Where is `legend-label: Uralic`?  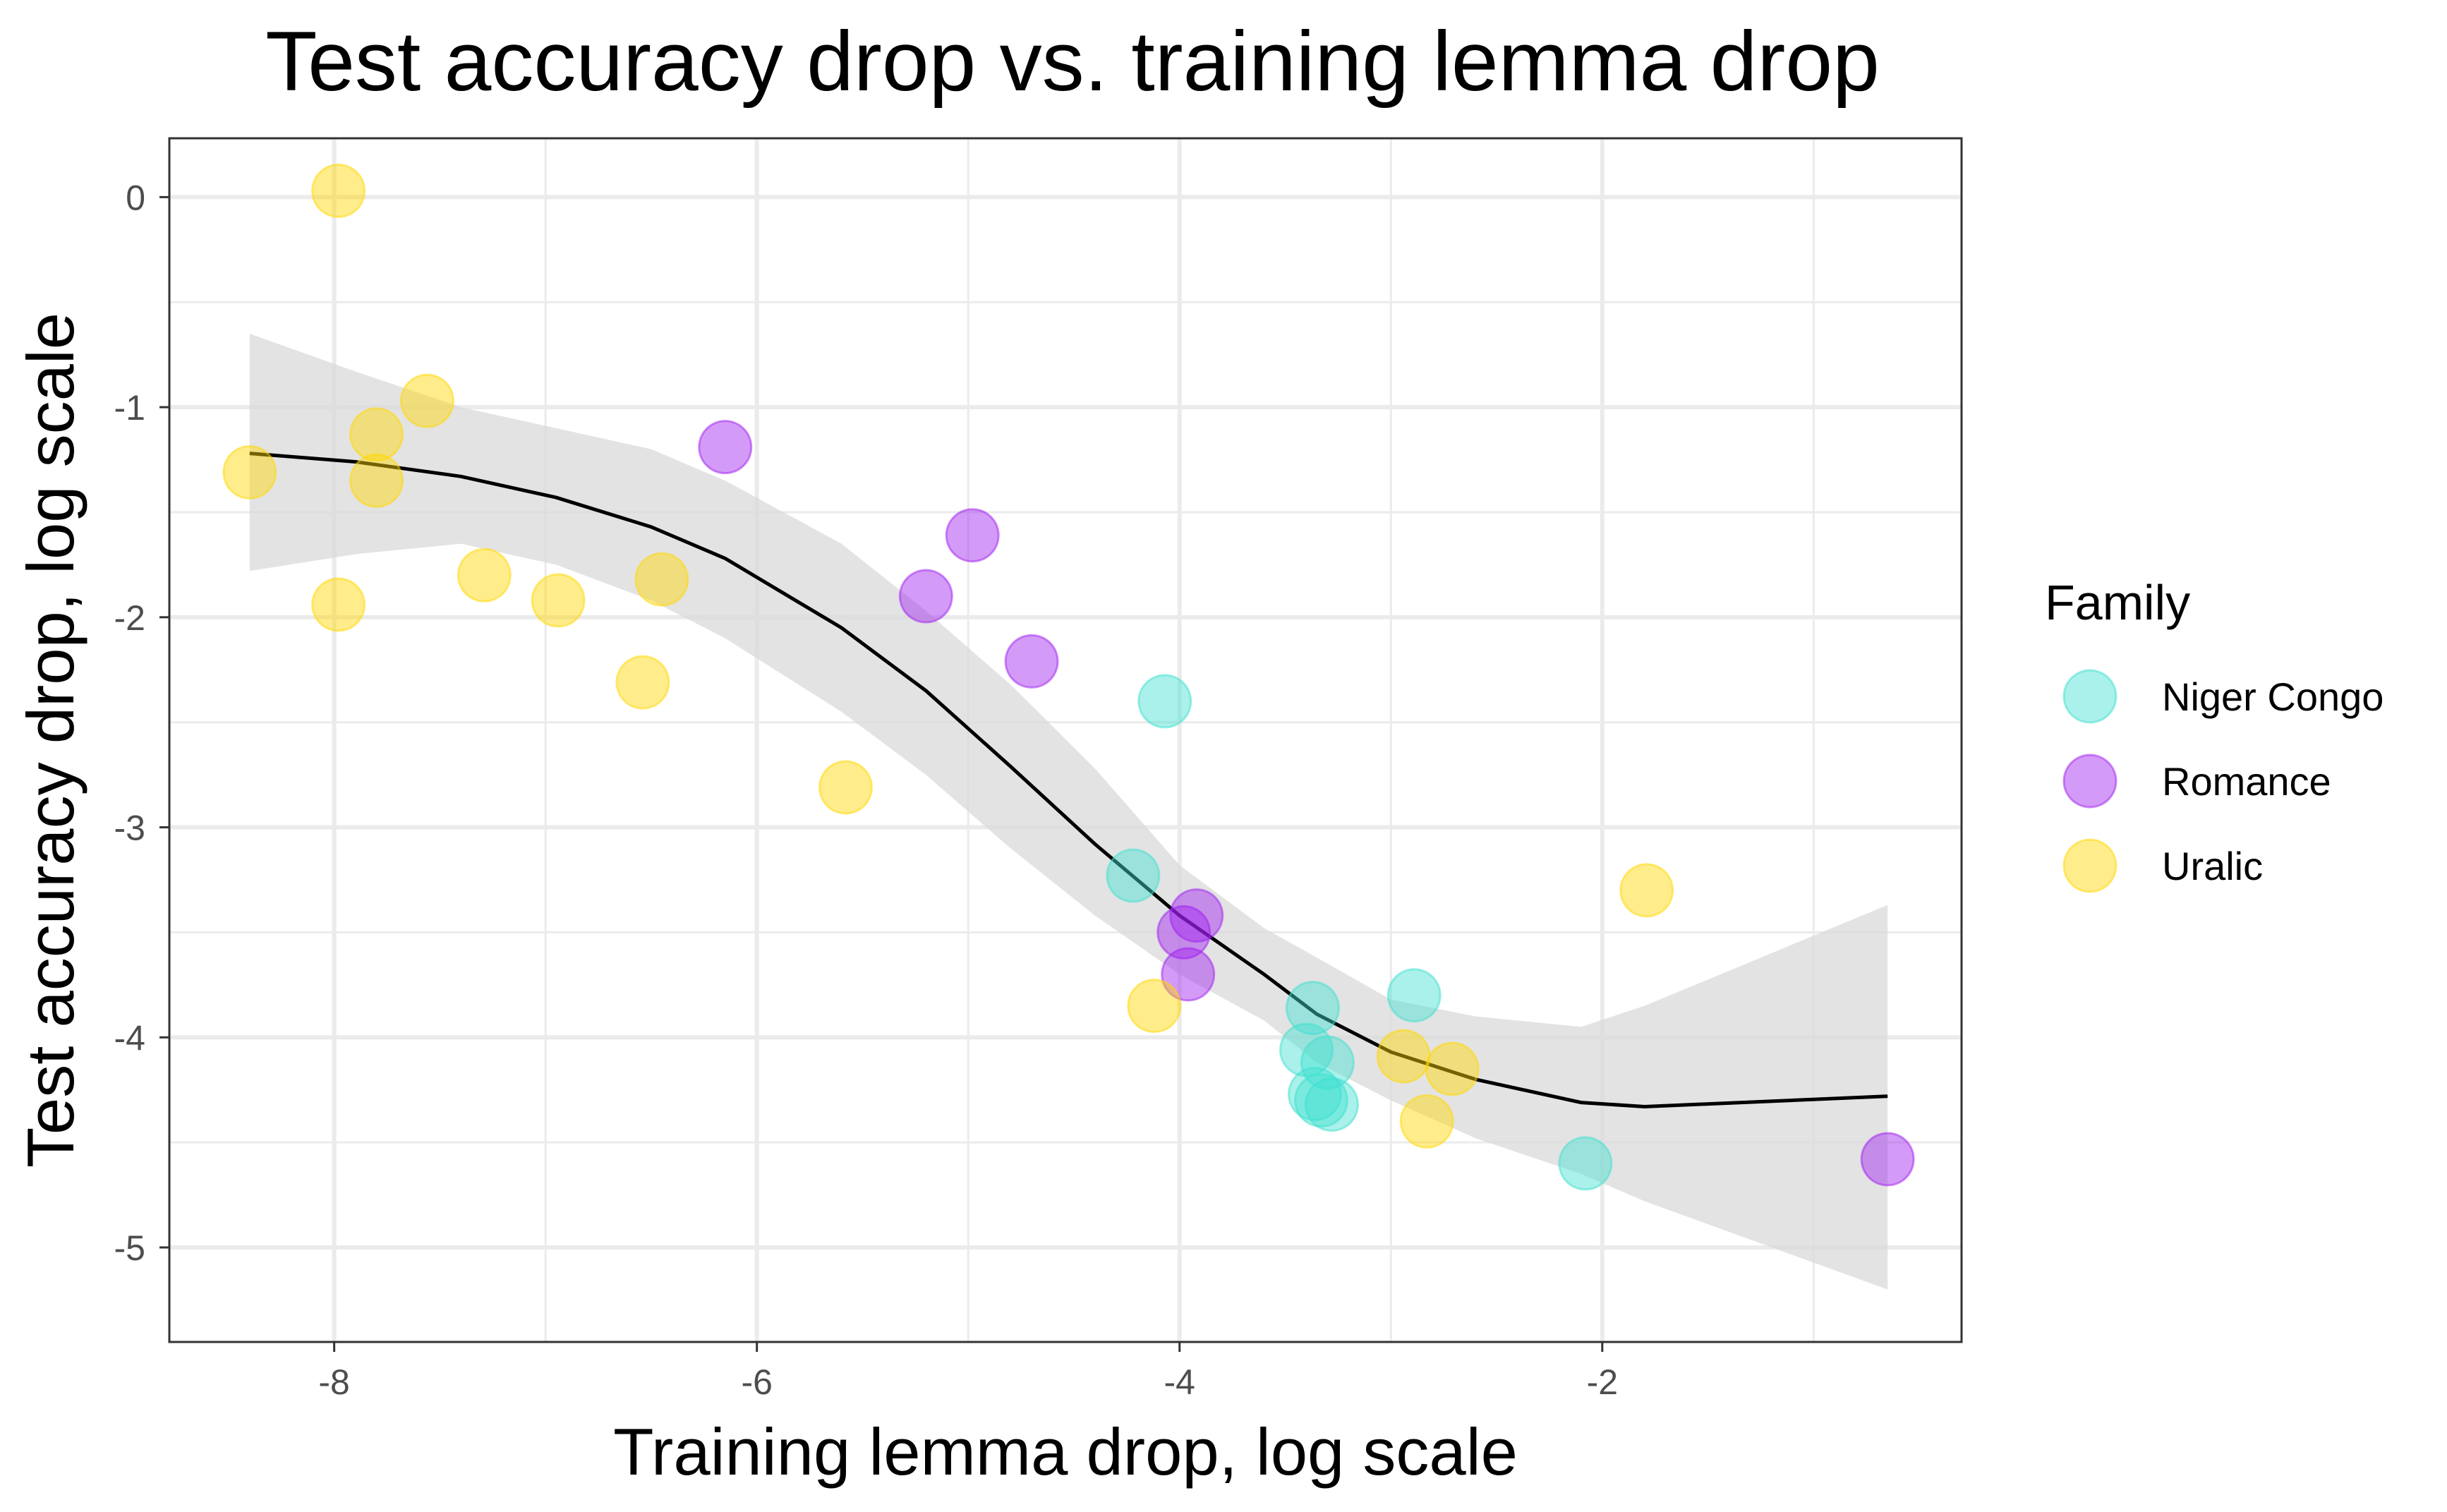 legend-label: Uralic is located at coordinates (2212, 866).